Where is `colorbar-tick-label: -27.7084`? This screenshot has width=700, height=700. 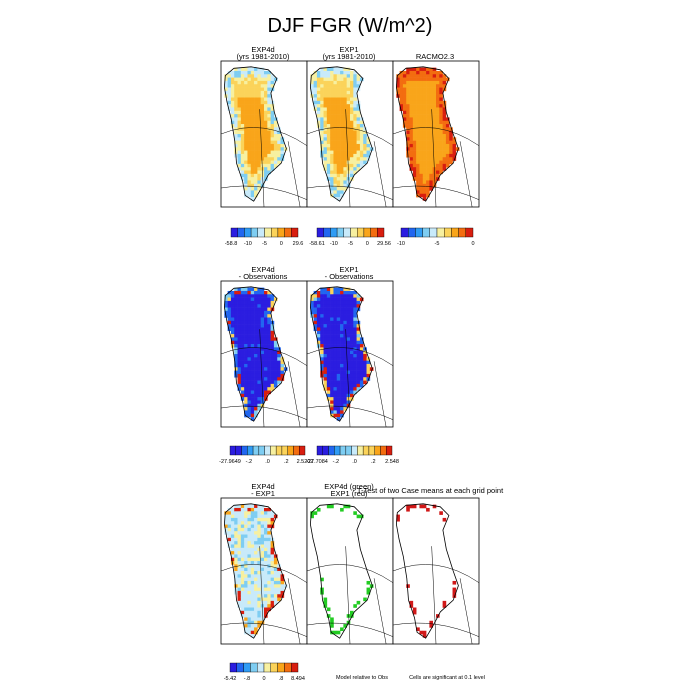
colorbar-tick-label: -27.7084 is located at coordinates (317, 462).